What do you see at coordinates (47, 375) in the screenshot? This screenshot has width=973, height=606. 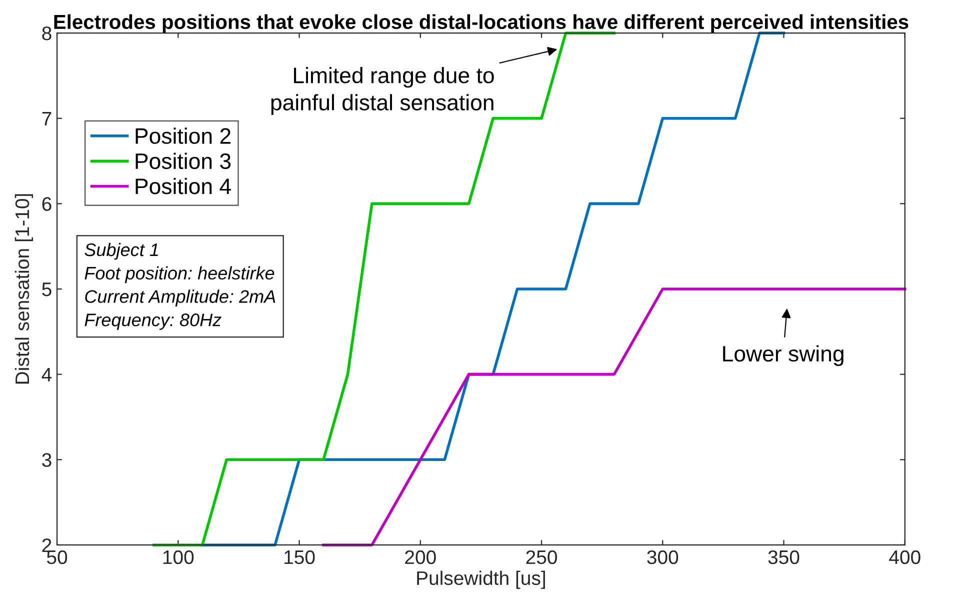 I see `y-tick-label: 4` at bounding box center [47, 375].